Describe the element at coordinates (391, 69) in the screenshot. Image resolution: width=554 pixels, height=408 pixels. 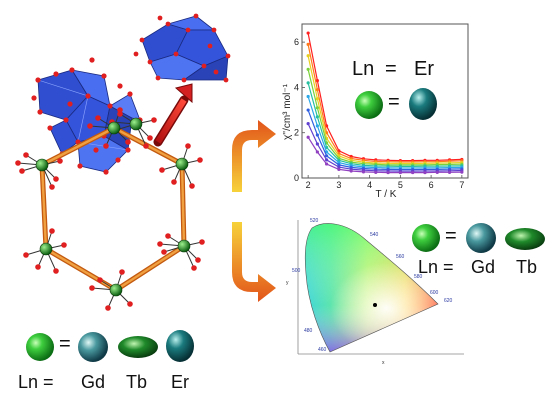
I see `legend-tr-equals: =` at that location.